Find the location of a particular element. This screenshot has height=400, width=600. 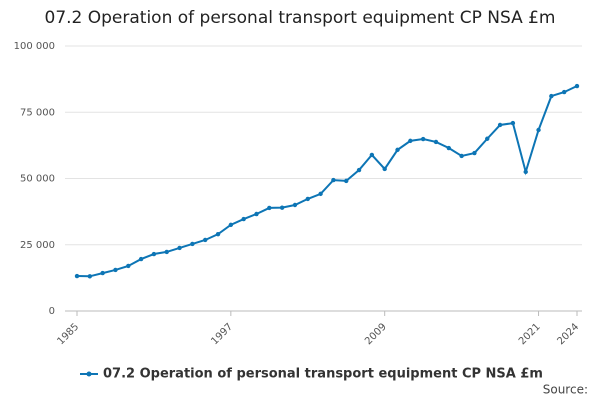

y-tick-label: 75 000 is located at coordinates (37, 112).